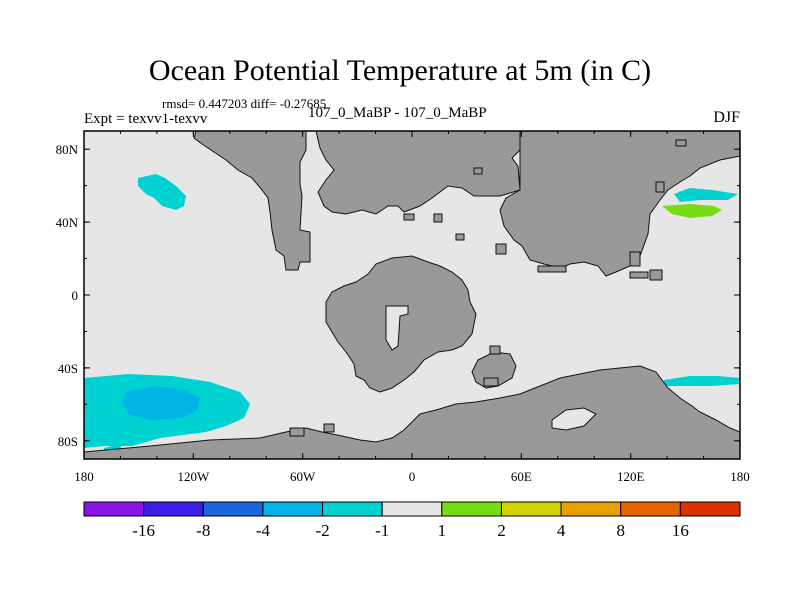 The height and width of the screenshot is (600, 800). What do you see at coordinates (193, 476) in the screenshot?
I see `lon-tick-label: 120W` at bounding box center [193, 476].